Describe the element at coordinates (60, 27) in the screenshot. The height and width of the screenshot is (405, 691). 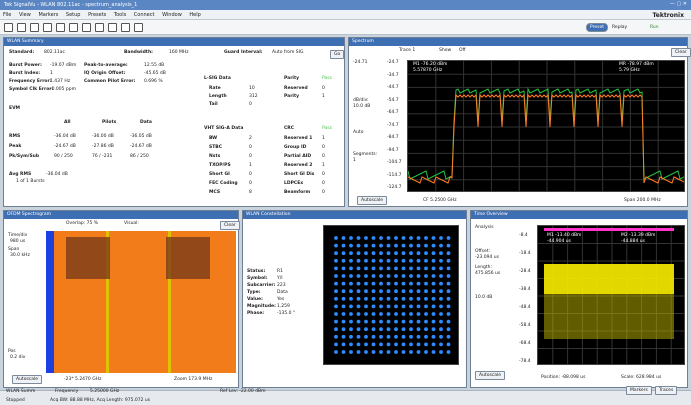
I see `window-icon` at that location.